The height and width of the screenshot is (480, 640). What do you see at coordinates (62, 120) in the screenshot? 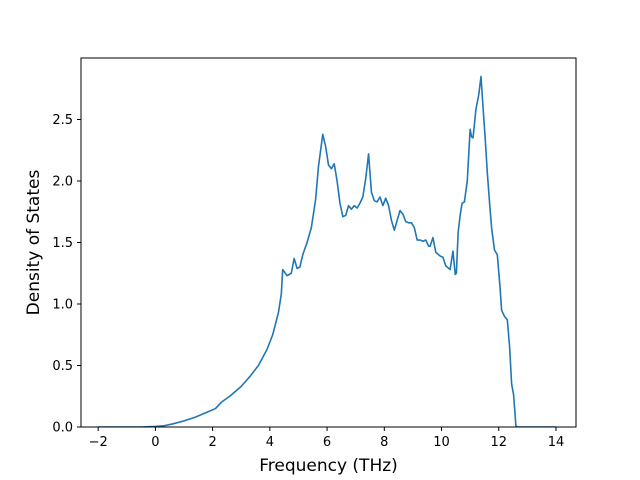
I see `y-tick-label: 2.5` at bounding box center [62, 120].